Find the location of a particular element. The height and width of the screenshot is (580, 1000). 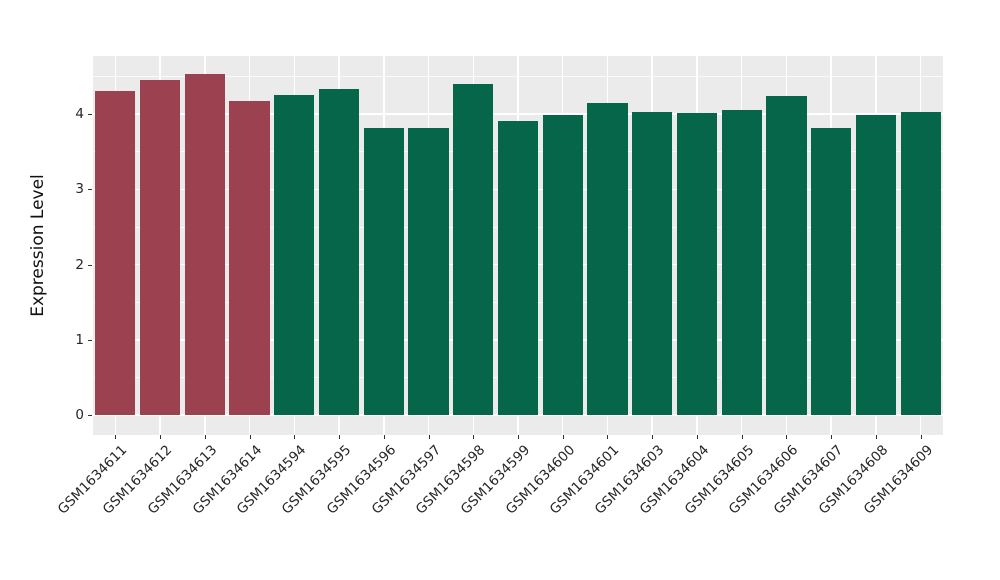

bar-GSM1634601 is located at coordinates (607, 258).